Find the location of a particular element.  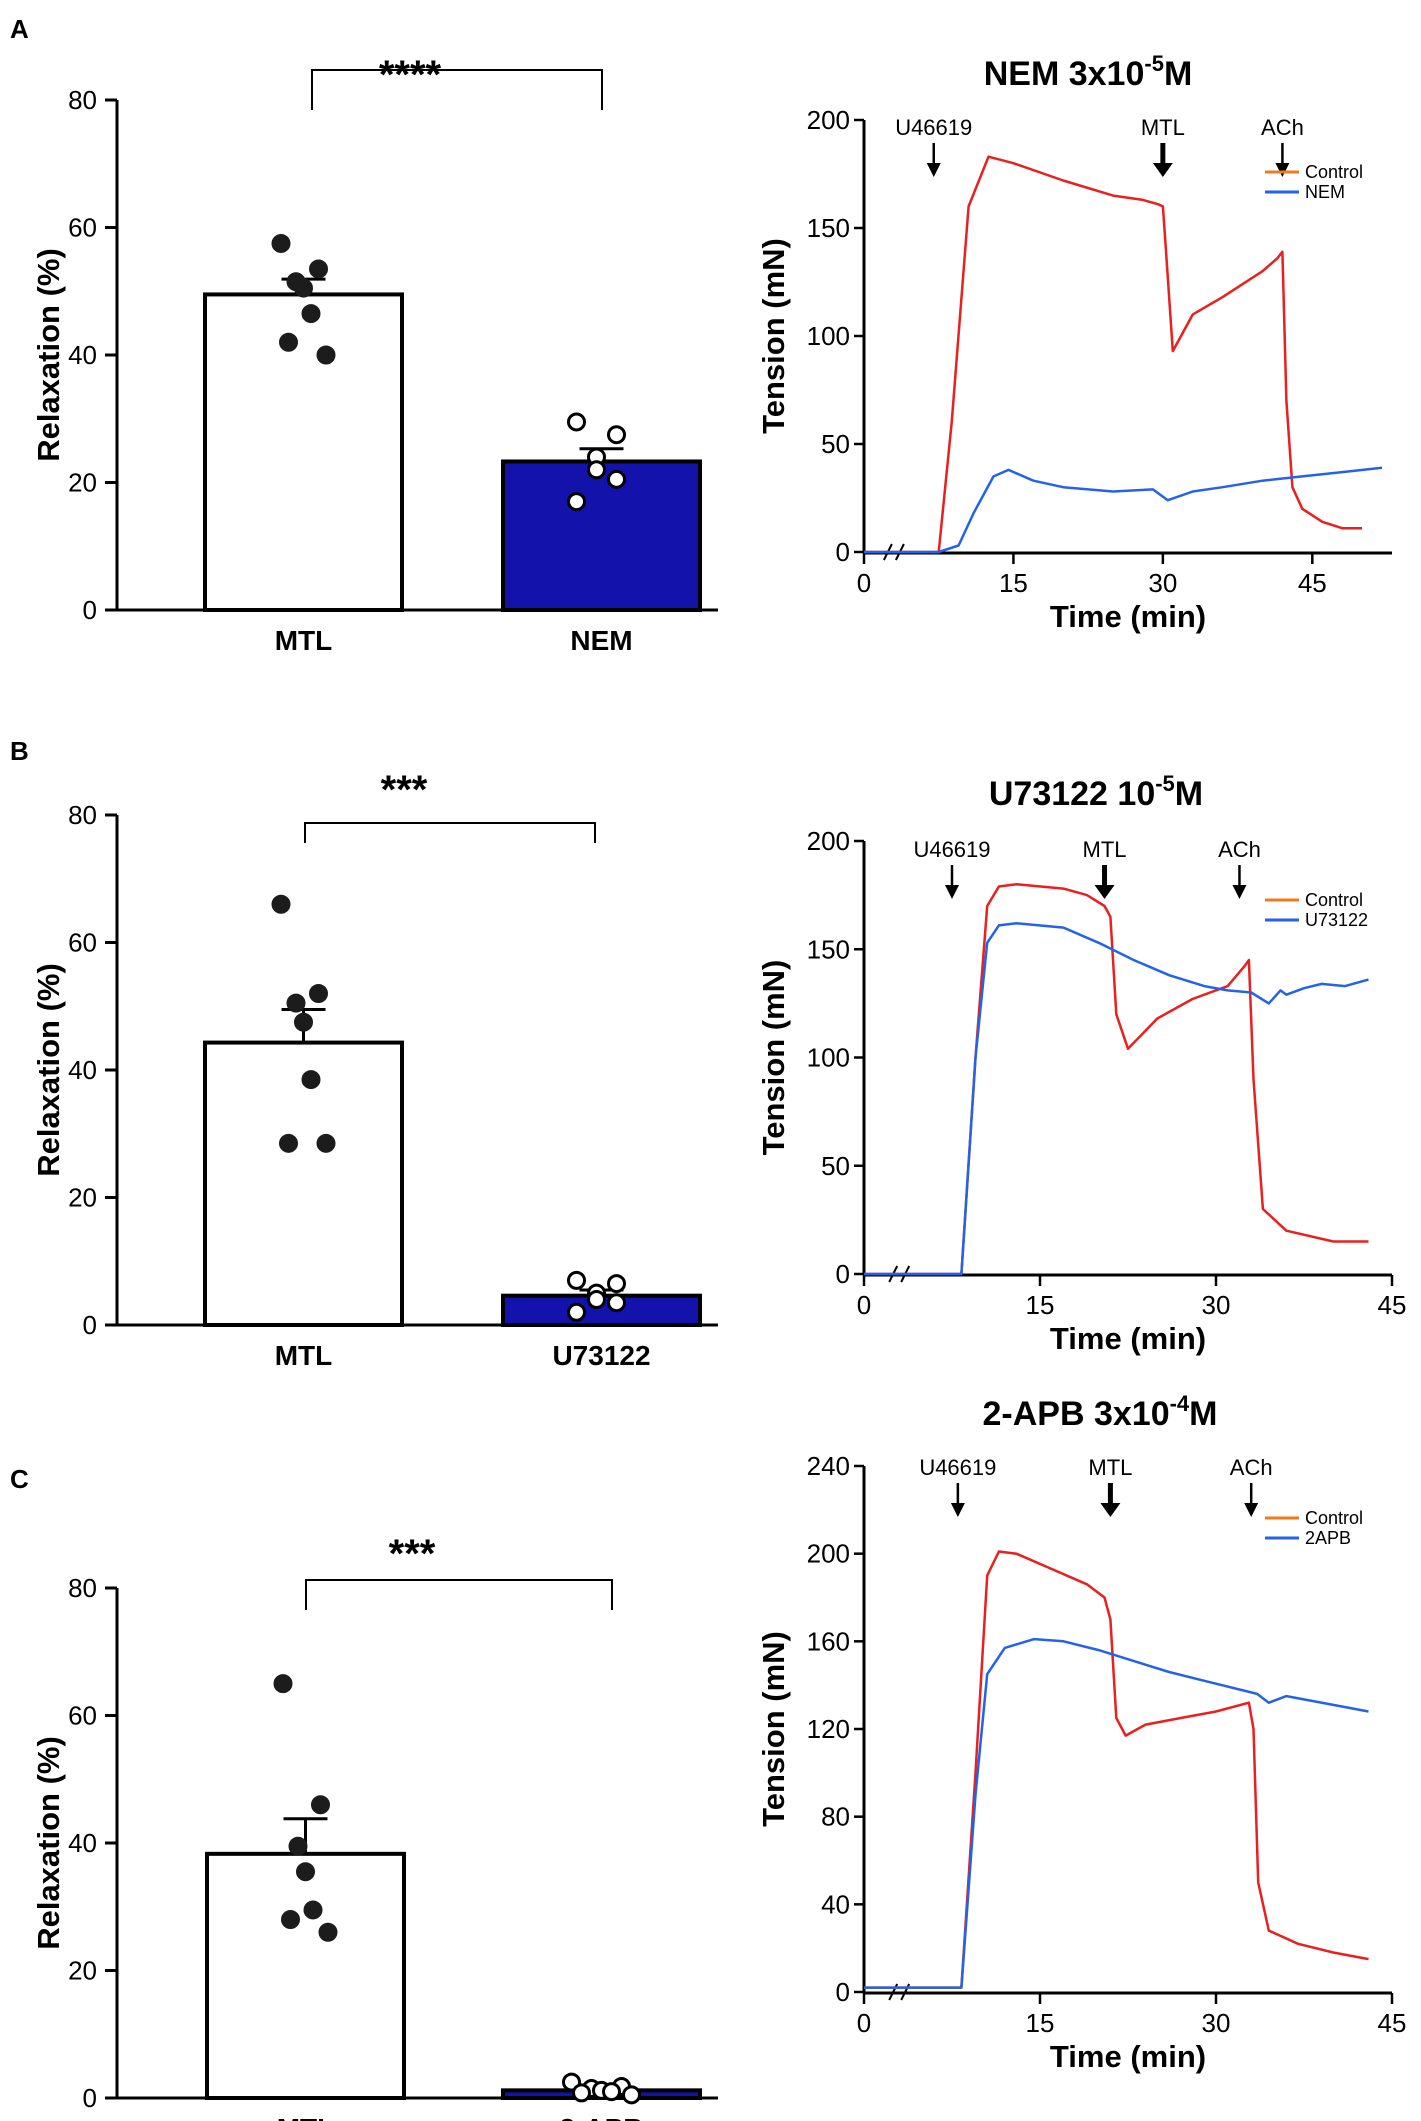

chart-title: 2-APB 3x10-4M is located at coordinates (1100, 1412).